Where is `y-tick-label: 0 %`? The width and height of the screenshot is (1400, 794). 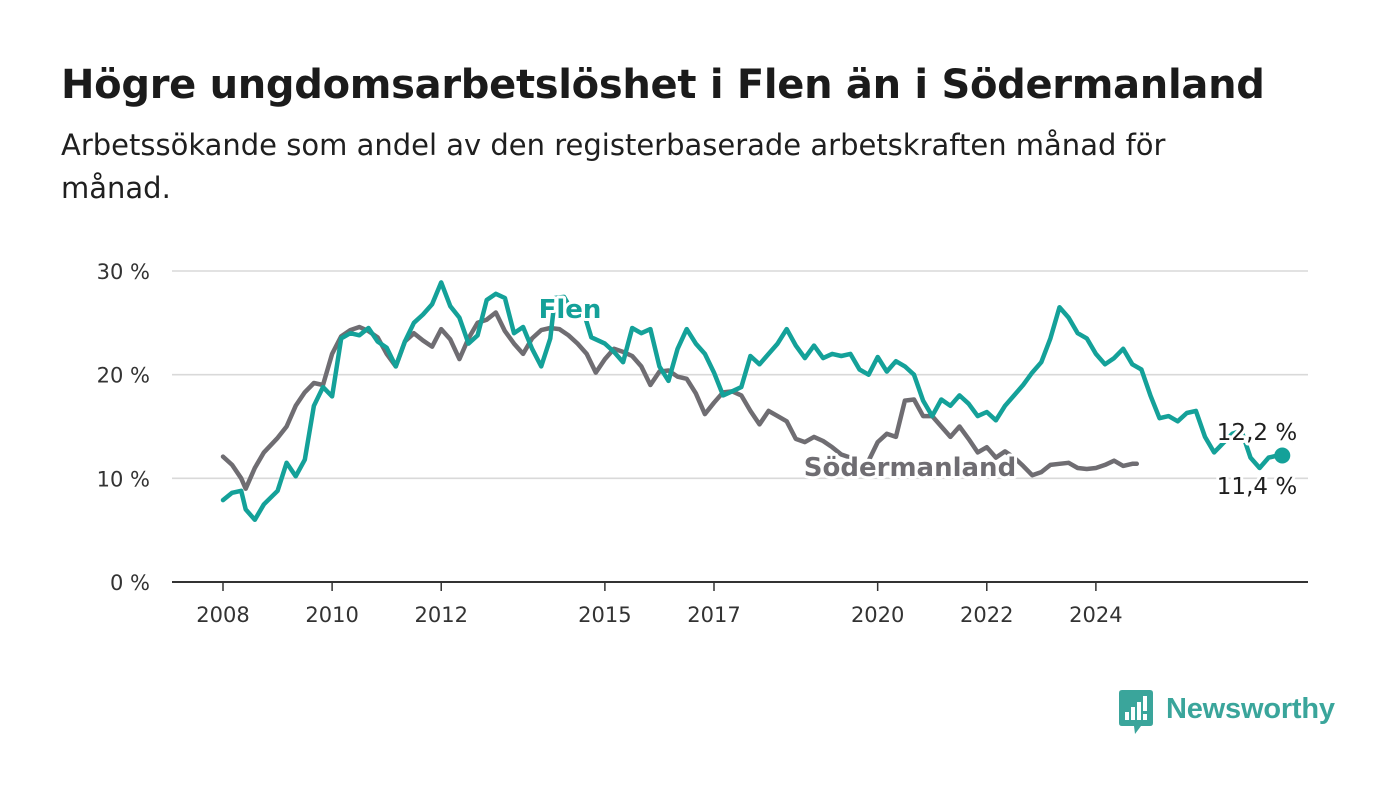
y-tick-label: 0 % is located at coordinates (130, 583).